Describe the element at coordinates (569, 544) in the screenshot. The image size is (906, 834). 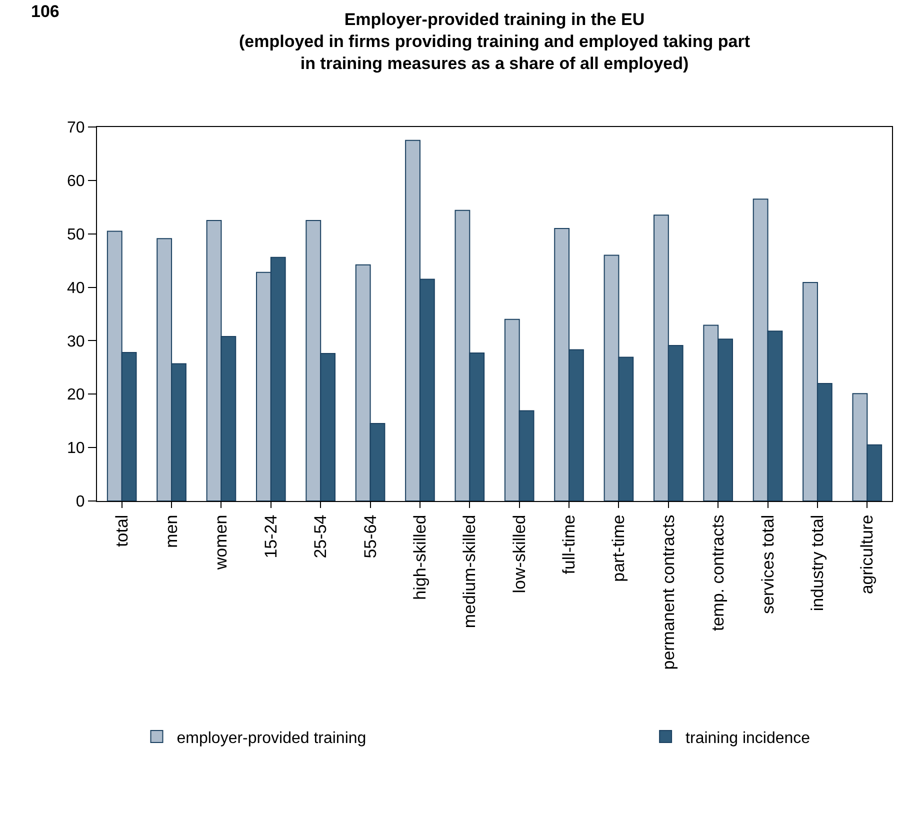
I see `x-tick-label: full-time` at that location.